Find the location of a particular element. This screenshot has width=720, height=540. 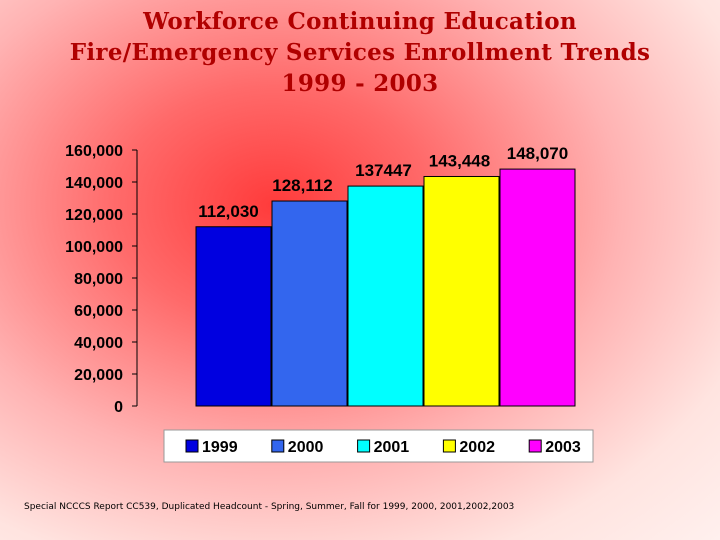

legend-swatch-2001 is located at coordinates (364, 446).